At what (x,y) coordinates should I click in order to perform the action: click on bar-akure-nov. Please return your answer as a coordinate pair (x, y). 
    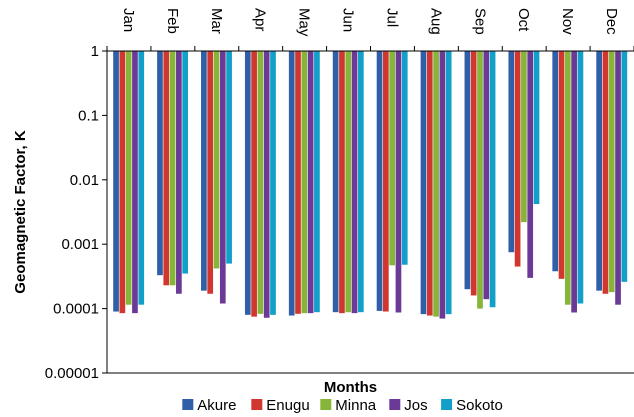
    Looking at the image, I should click on (555, 161).